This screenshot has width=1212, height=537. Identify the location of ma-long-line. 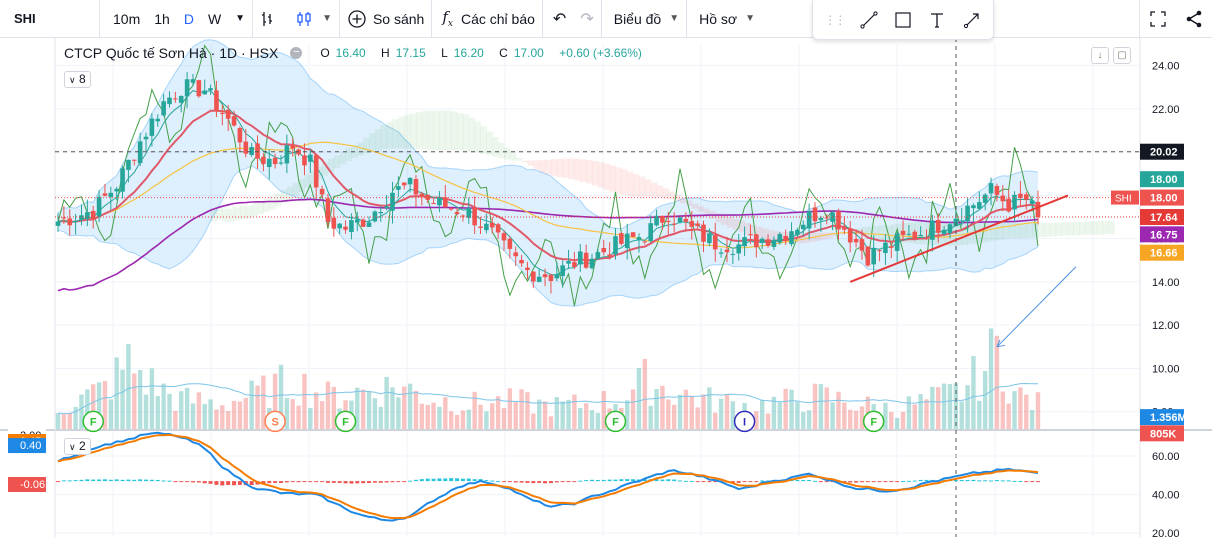
(548, 245).